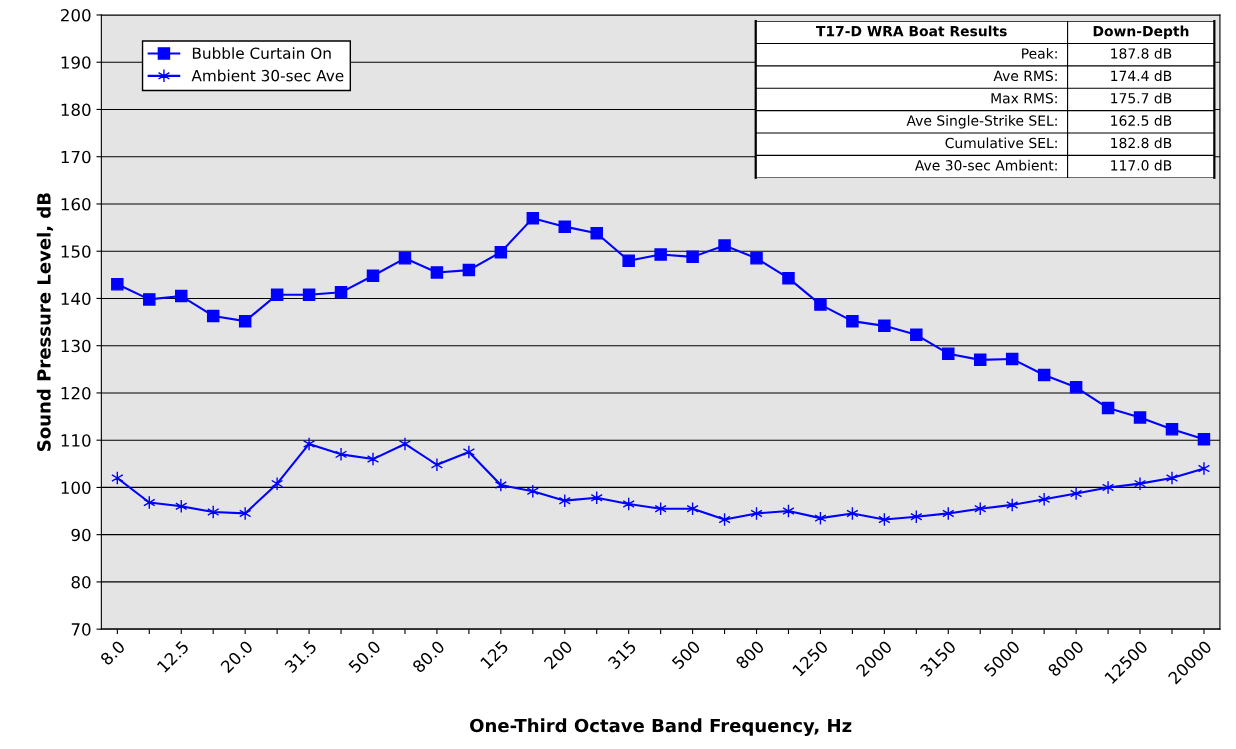  Describe the element at coordinates (76, 251) in the screenshot. I see `y-tick-label: 150` at that location.